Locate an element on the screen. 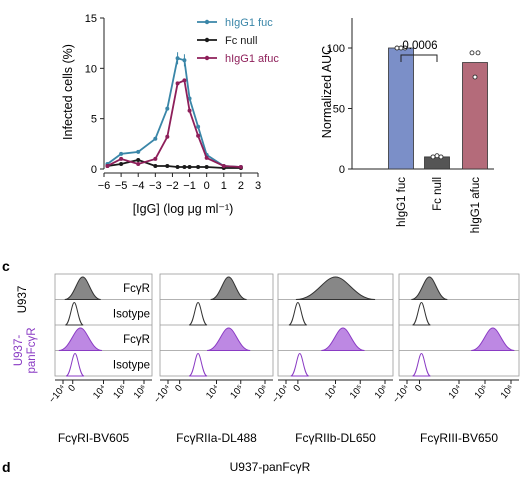  bar-chart-axes: 0 50 100 is located at coordinates (410, 97).